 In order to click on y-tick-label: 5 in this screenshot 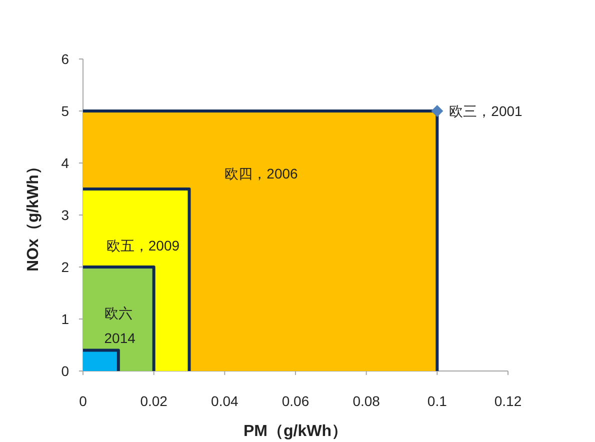, I will do `click(65, 111)`.